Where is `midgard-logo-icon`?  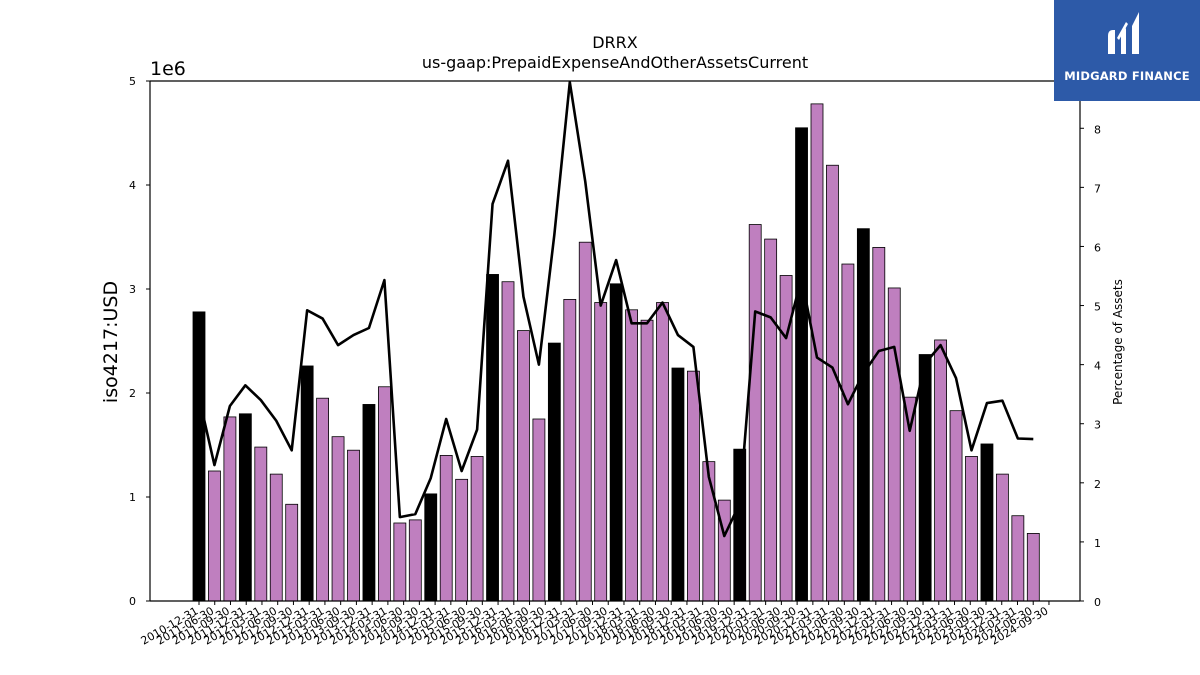
midgard-logo-icon is located at coordinates (1123, 33).